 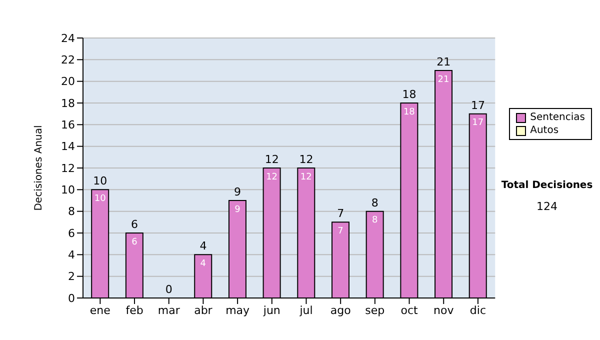 What do you see at coordinates (68, 125) in the screenshot?
I see `y-tick-label: 16` at bounding box center [68, 125].